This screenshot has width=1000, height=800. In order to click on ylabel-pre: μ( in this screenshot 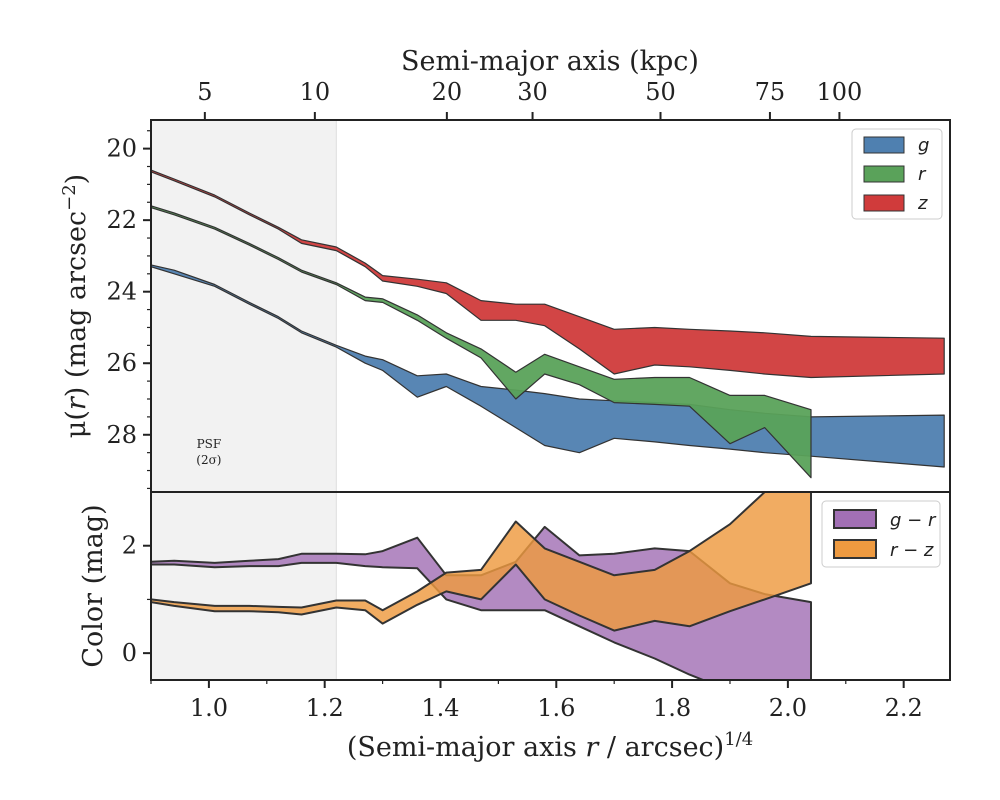, I will do `click(76, 424)`.